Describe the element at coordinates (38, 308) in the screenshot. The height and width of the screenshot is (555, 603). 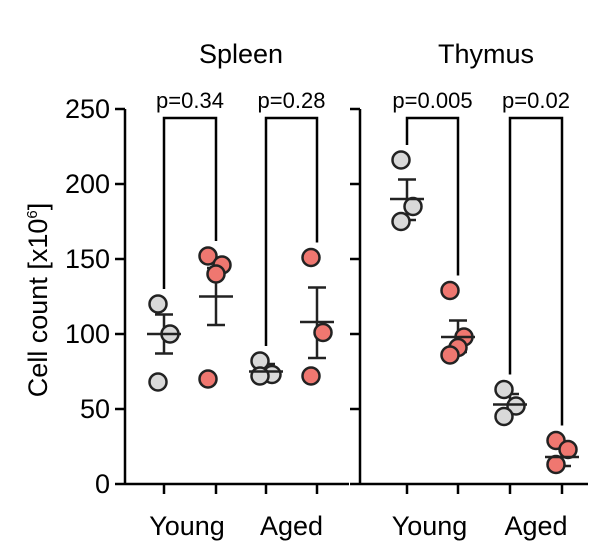
I see `y-axis-label-text: Cell count [x10` at that location.